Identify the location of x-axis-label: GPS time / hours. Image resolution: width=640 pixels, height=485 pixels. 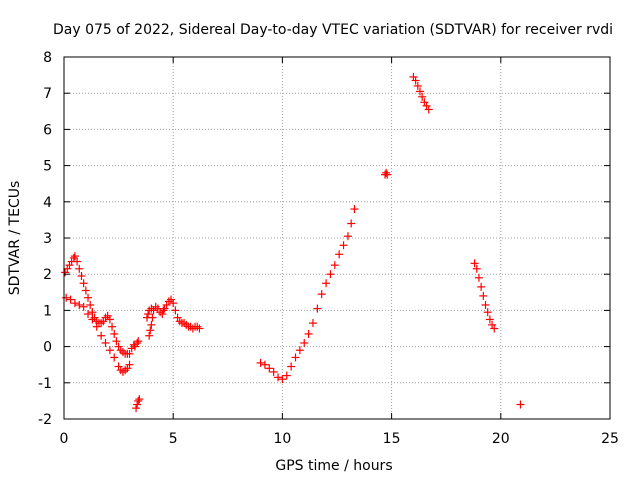
(333, 466).